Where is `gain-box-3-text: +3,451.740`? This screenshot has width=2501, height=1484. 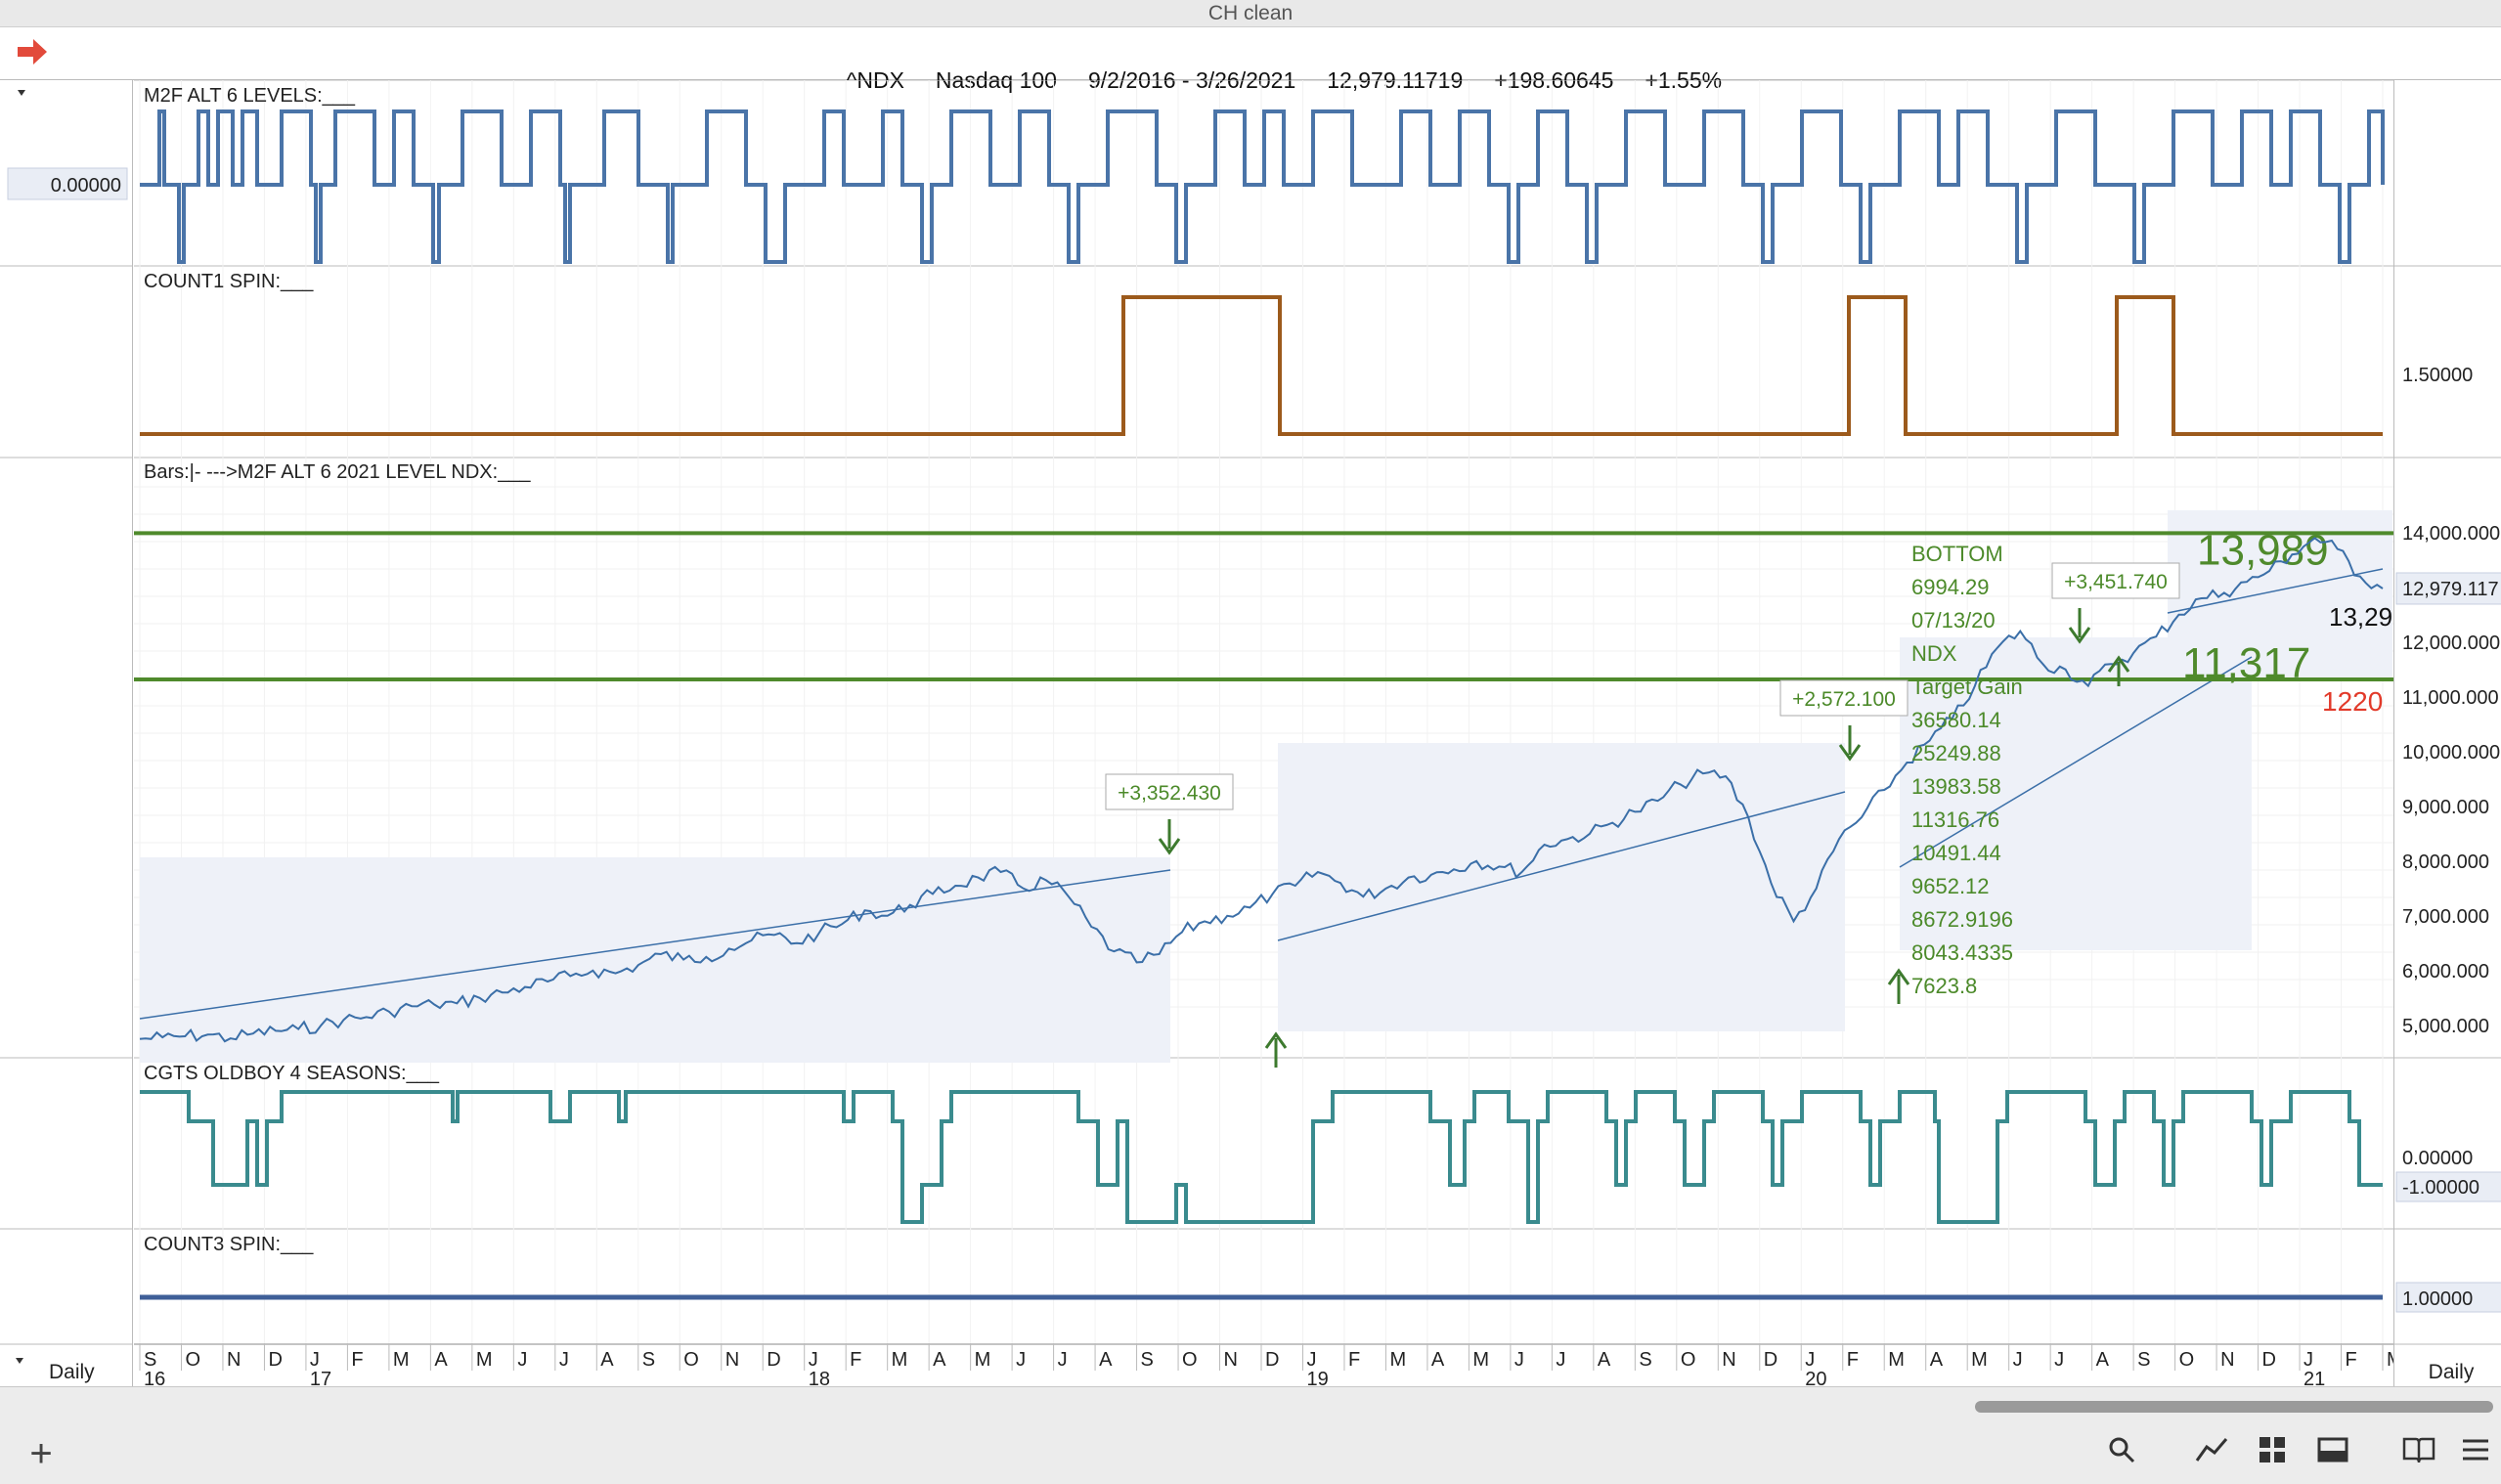 gain-box-3-text: +3,451.740 is located at coordinates (2116, 582).